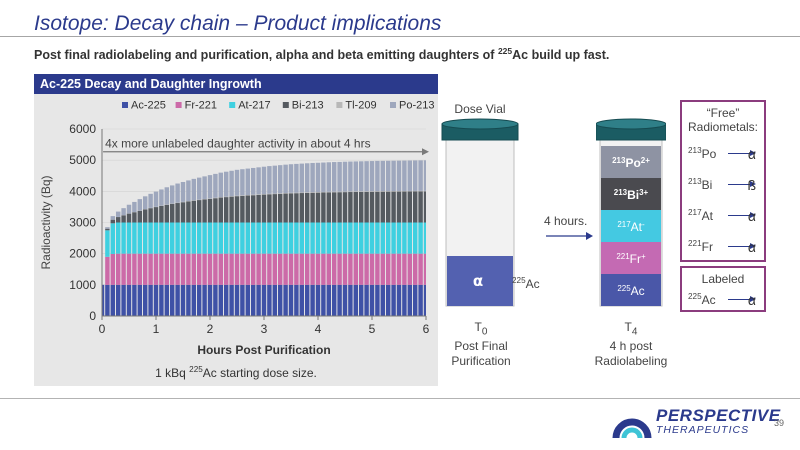 This screenshot has width=800, height=450. What do you see at coordinates (631, 124) in the screenshot?
I see `vial-t4-cap-top` at bounding box center [631, 124].